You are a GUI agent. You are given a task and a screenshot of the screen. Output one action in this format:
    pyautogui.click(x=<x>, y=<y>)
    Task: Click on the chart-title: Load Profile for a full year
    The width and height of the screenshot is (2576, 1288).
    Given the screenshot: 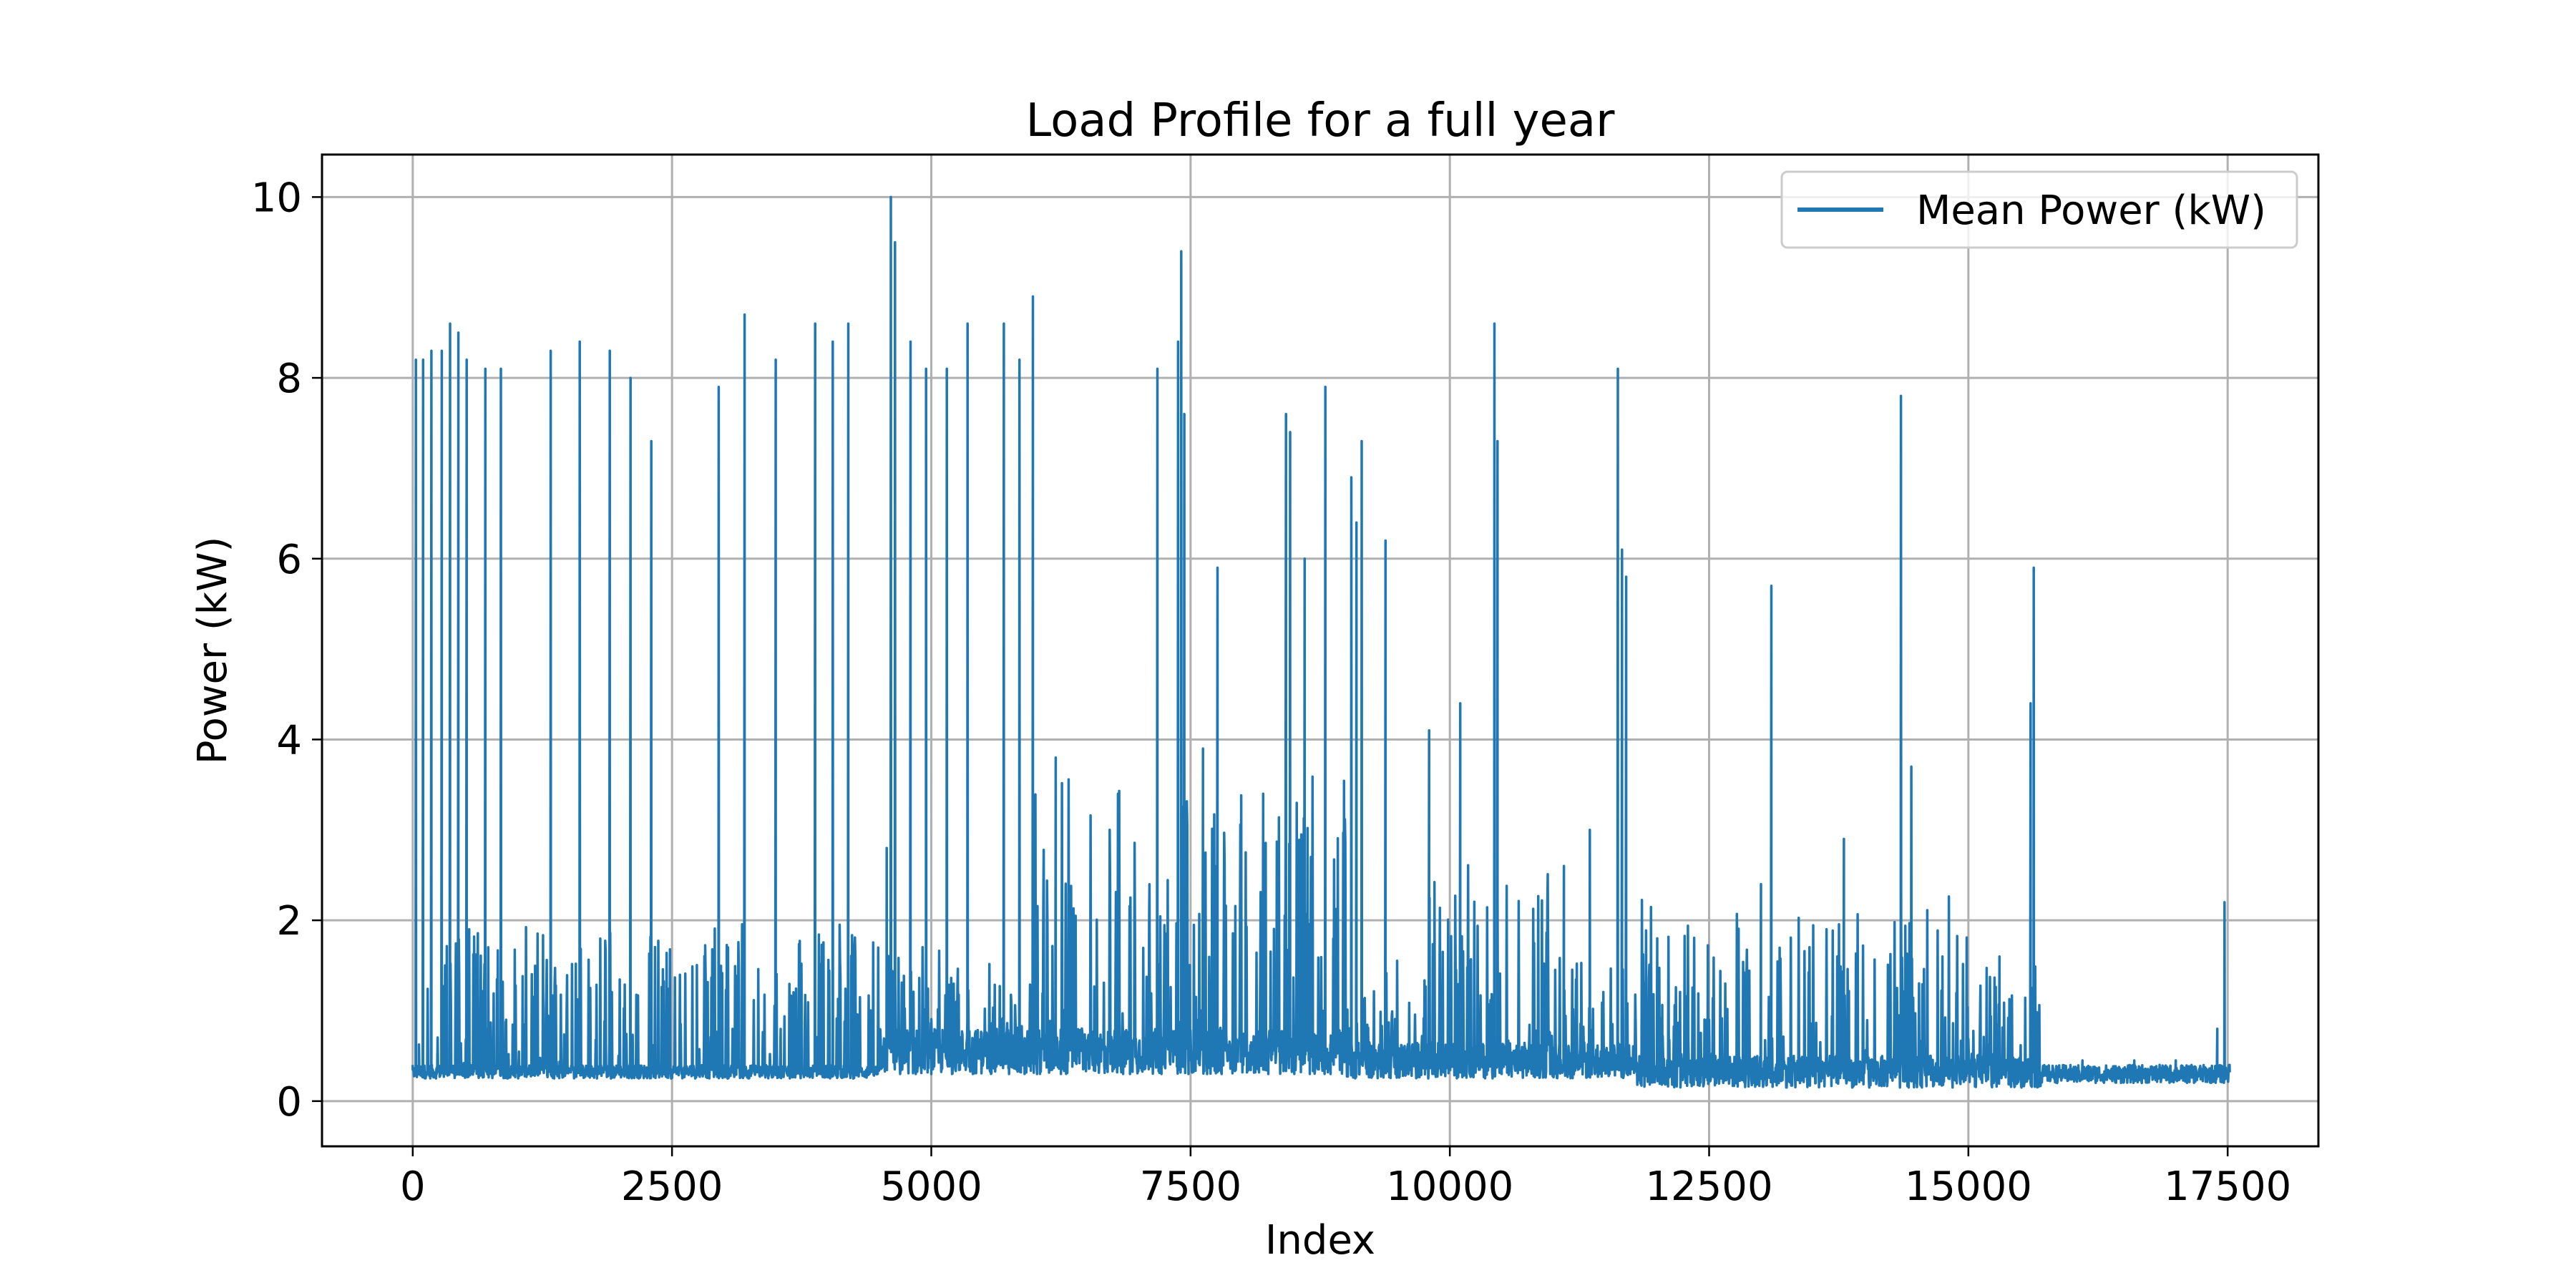 What is the action you would take?
    pyautogui.click(x=1321, y=120)
    